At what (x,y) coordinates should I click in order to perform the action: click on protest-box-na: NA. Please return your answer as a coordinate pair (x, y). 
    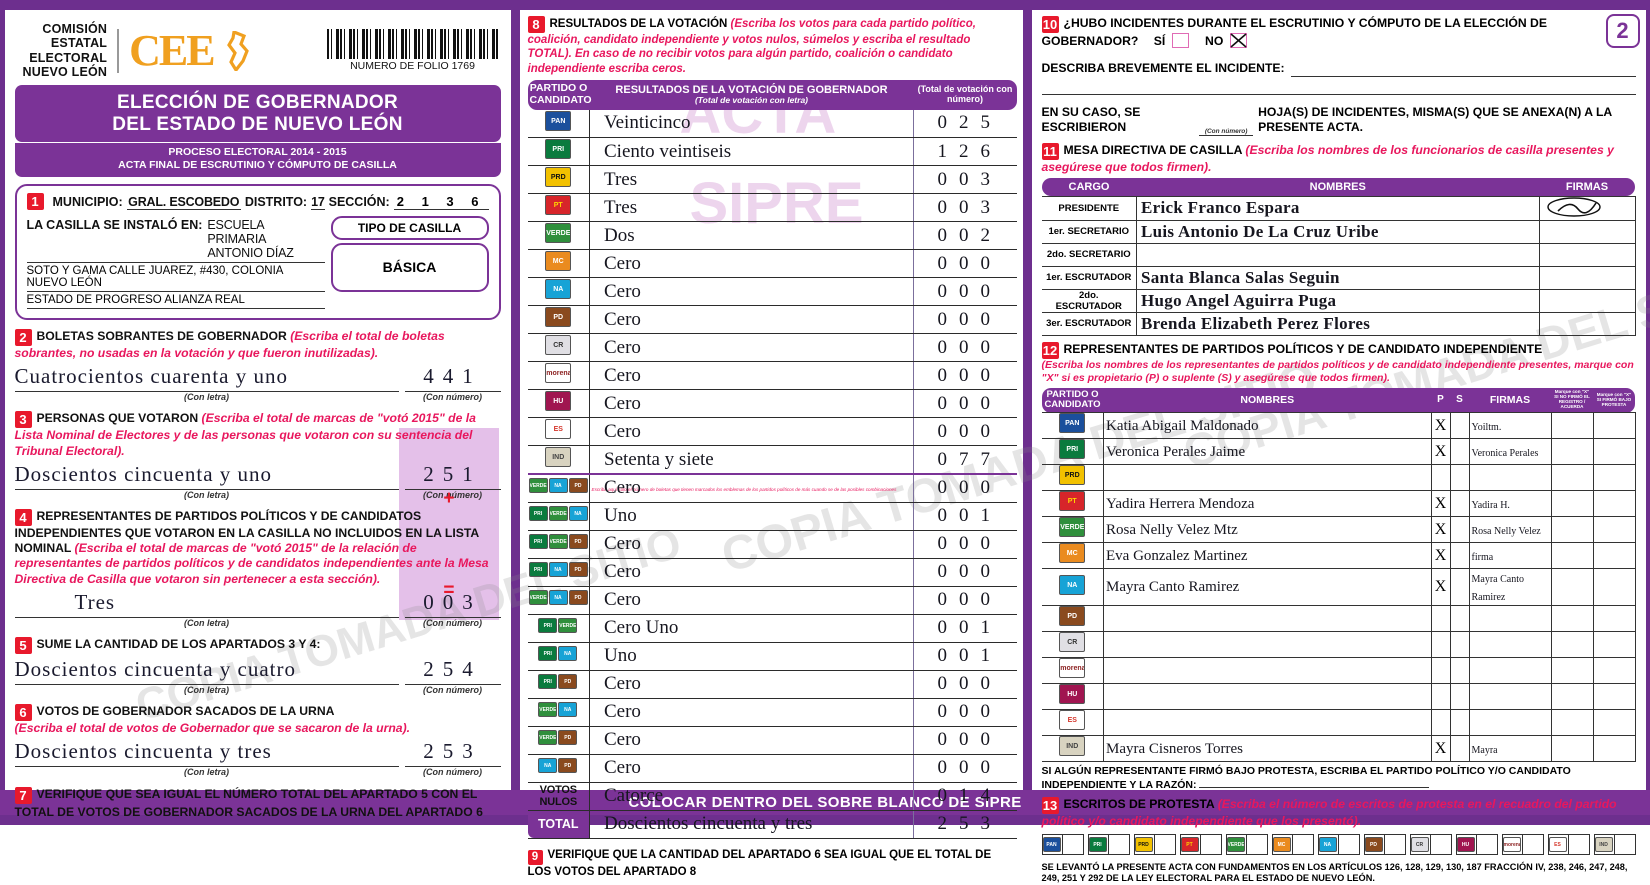
    Looking at the image, I should click on (1339, 844).